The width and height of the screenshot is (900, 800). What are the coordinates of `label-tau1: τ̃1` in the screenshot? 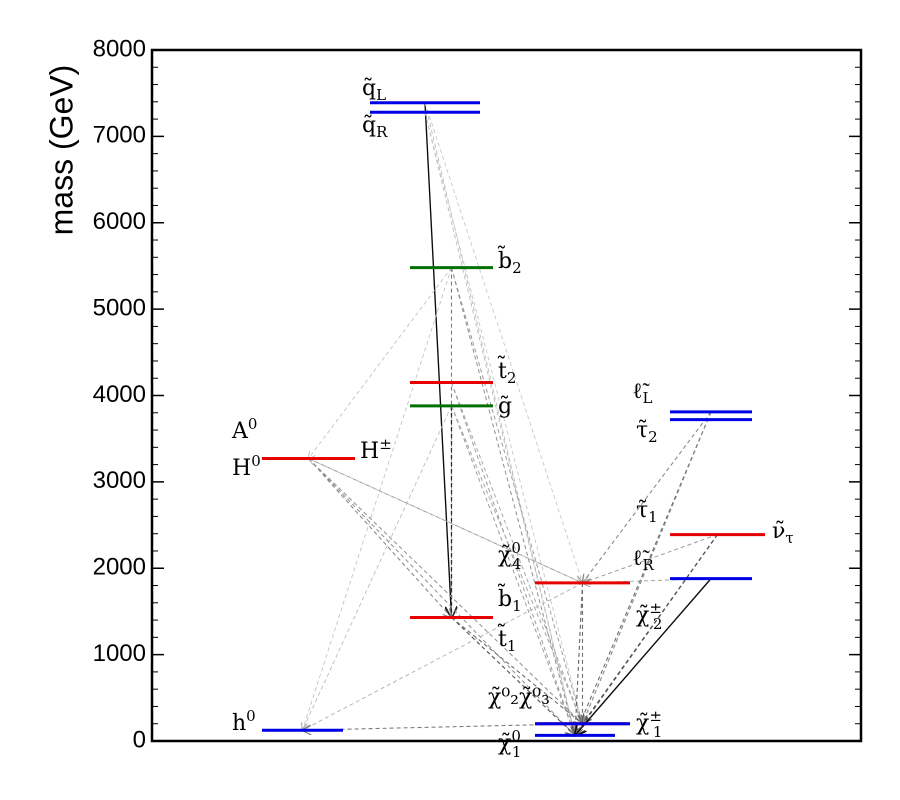 It's located at (647, 512).